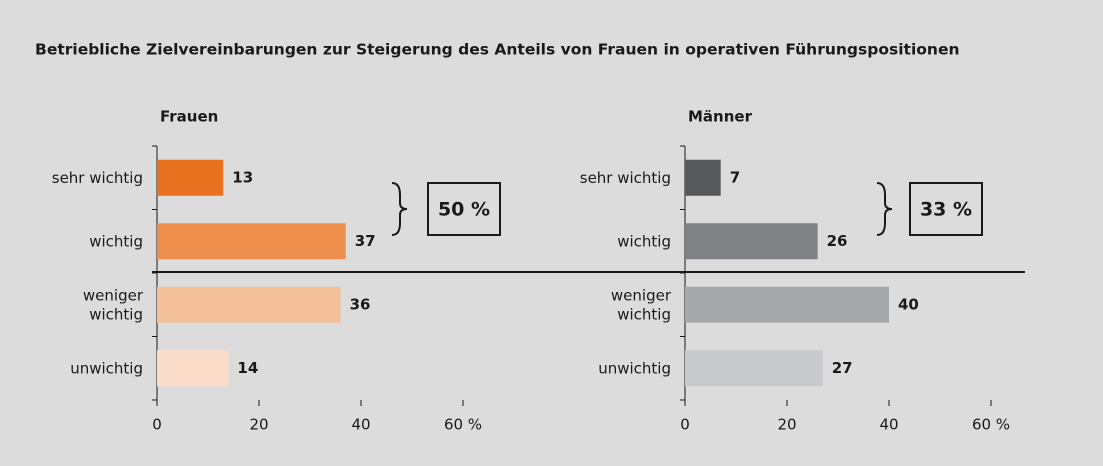 The height and width of the screenshot is (466, 1103). Describe the element at coordinates (842, 368) in the screenshot. I see `data-label: 27` at that location.